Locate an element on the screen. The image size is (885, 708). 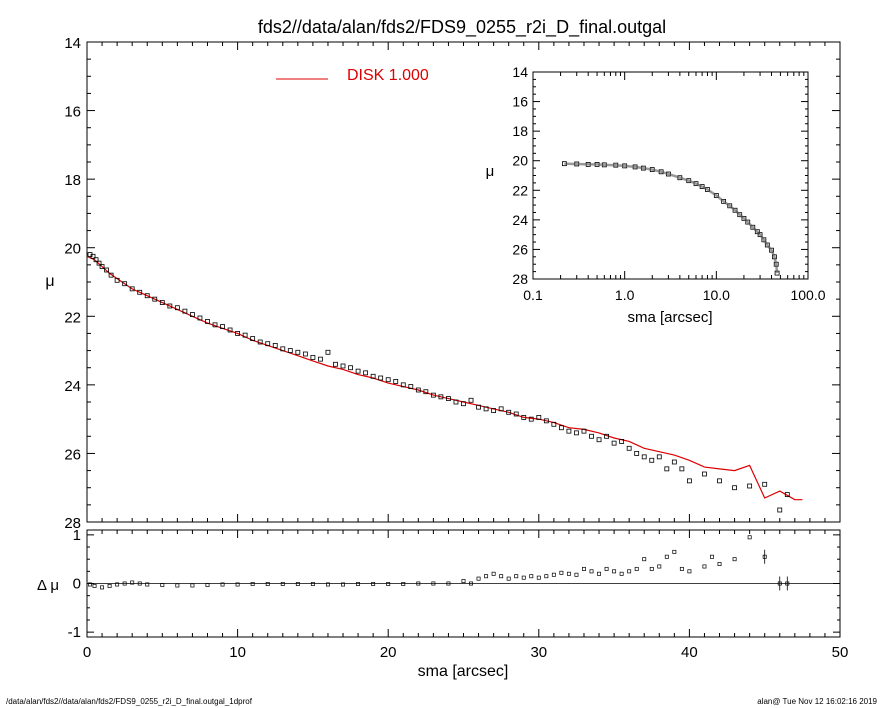
inset-y-tick-label: 16 is located at coordinates (520, 102).